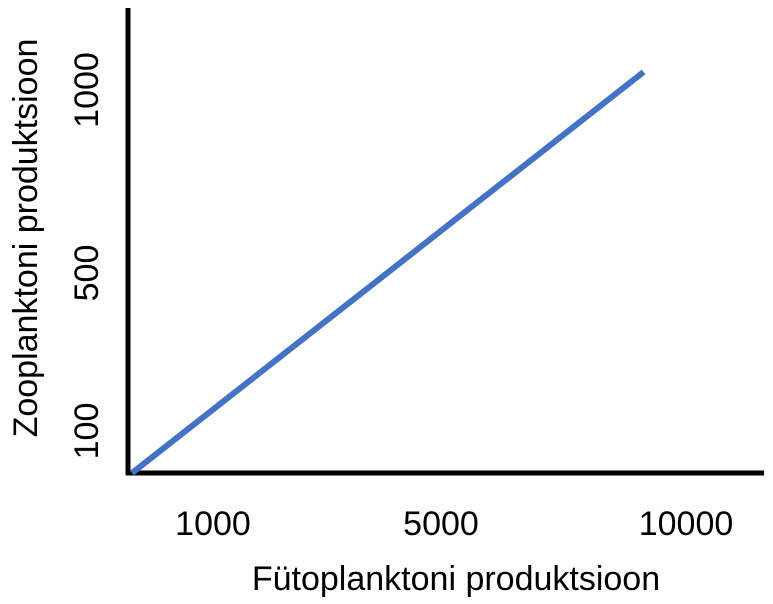  Describe the element at coordinates (686, 524) in the screenshot. I see `x-tick-label: 10000` at that location.